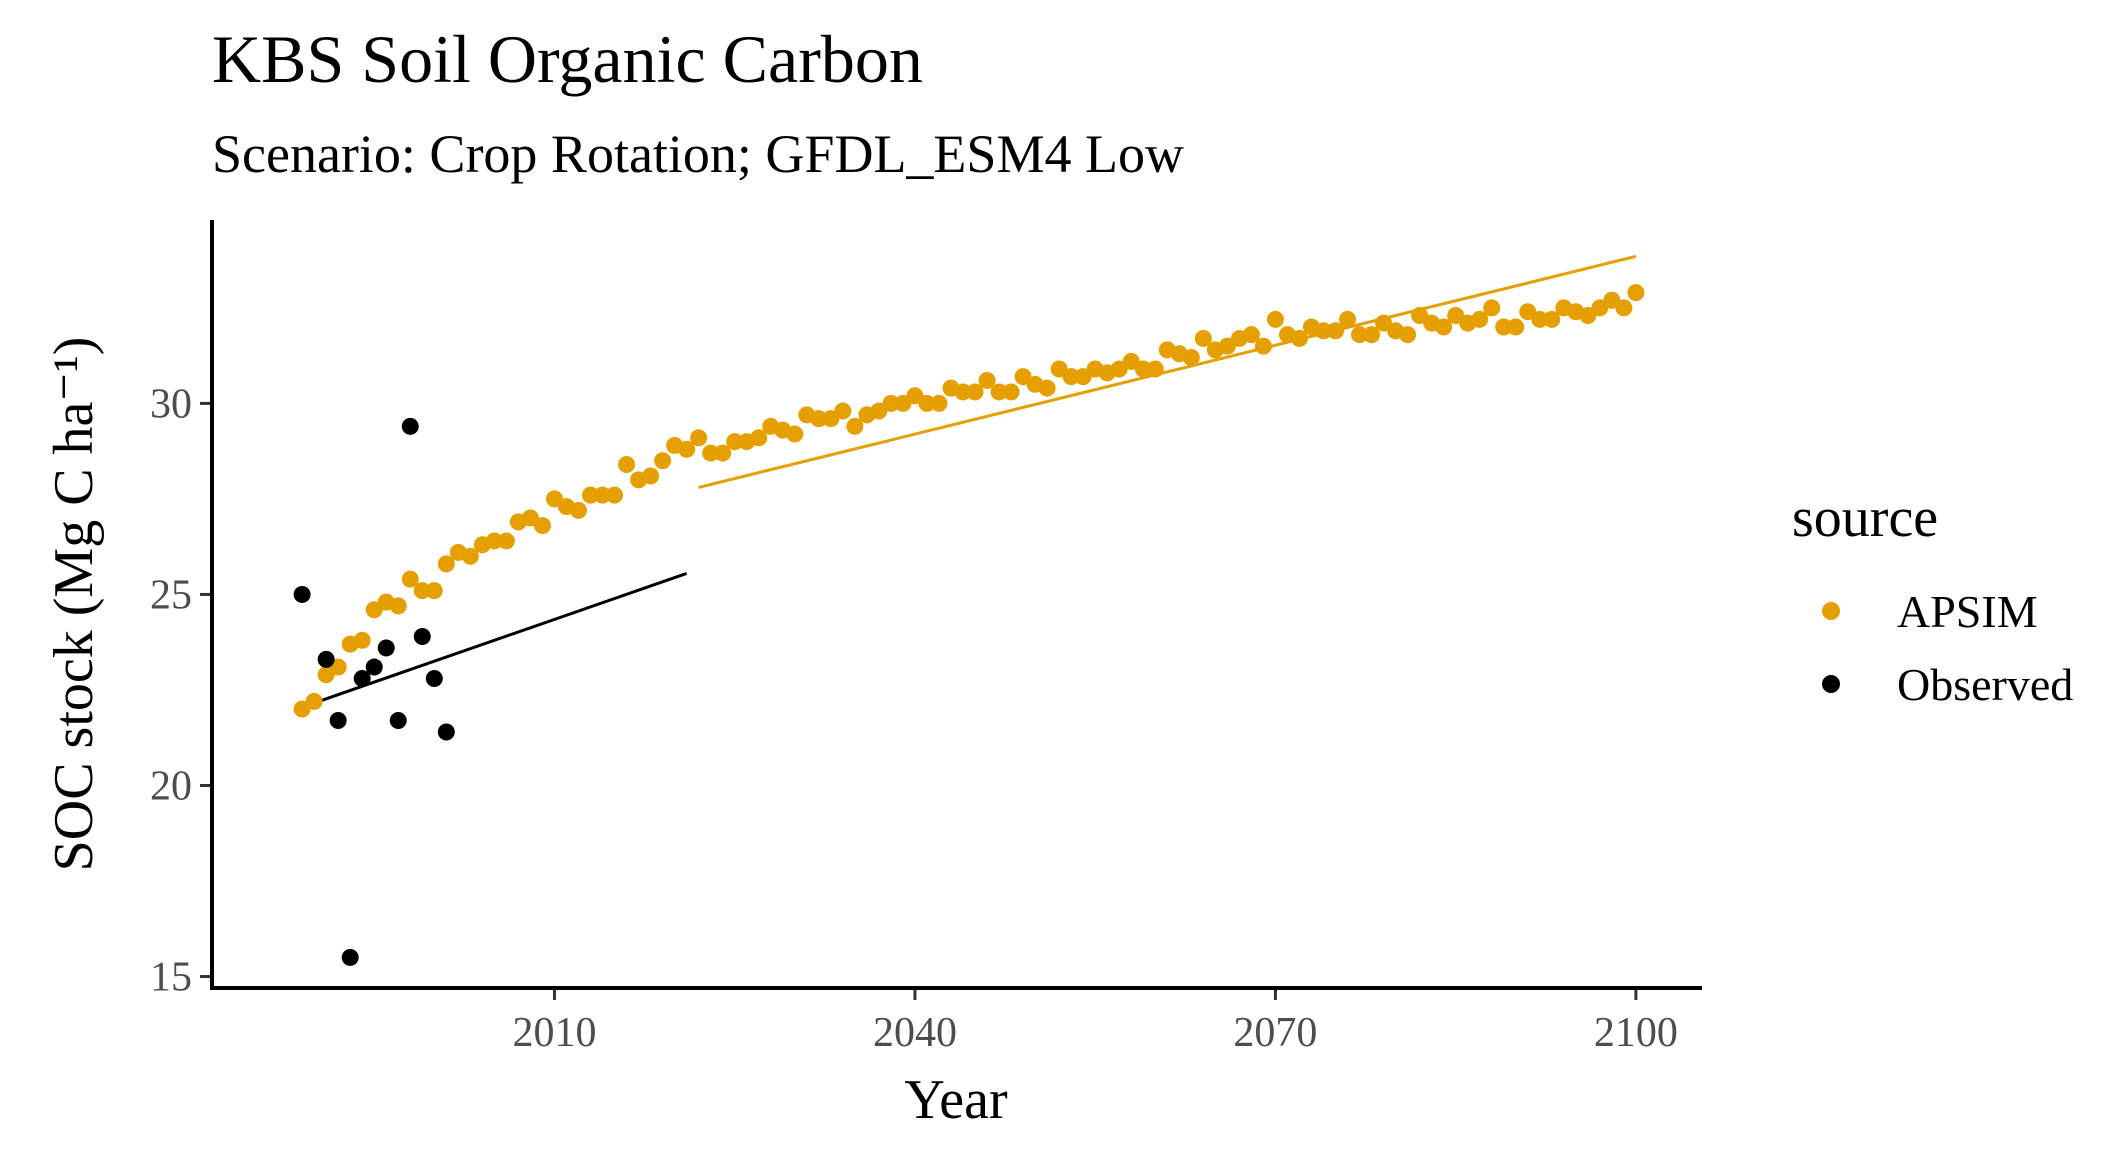 The height and width of the screenshot is (1153, 2125). I want to click on point-apsim-1997, so click(398, 606).